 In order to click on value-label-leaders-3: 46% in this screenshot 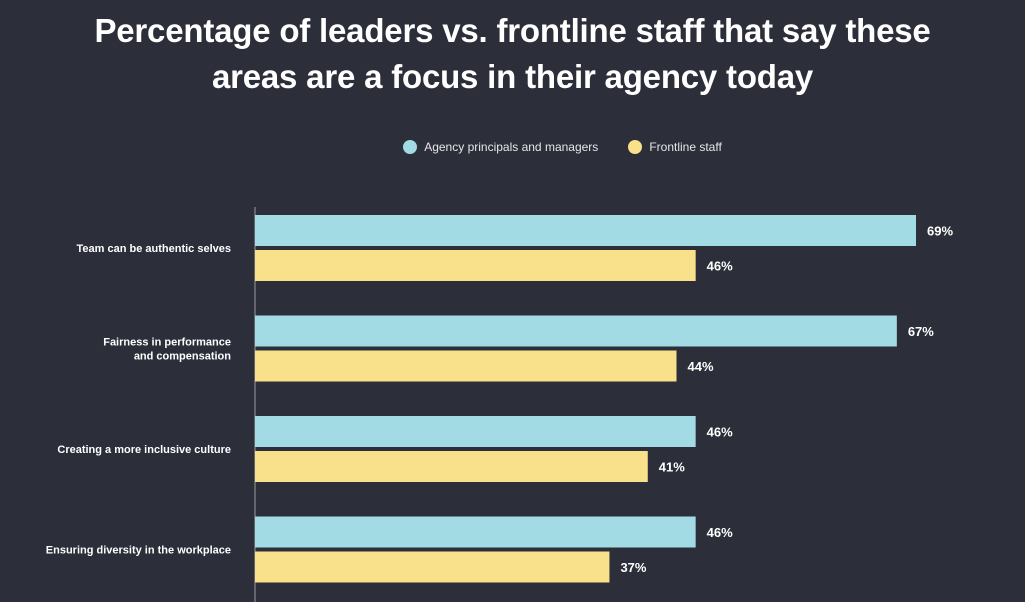, I will do `click(720, 432)`.